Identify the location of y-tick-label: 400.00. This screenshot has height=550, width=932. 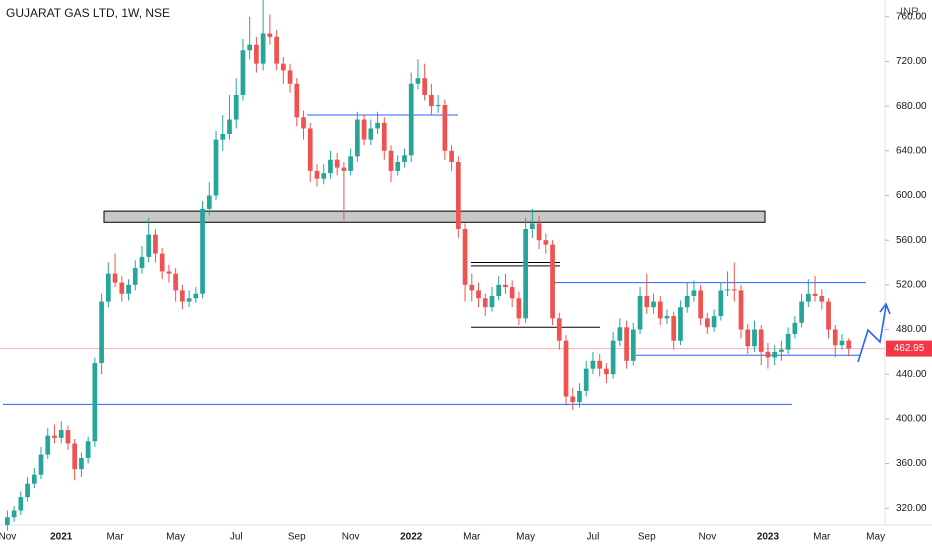
(911, 419).